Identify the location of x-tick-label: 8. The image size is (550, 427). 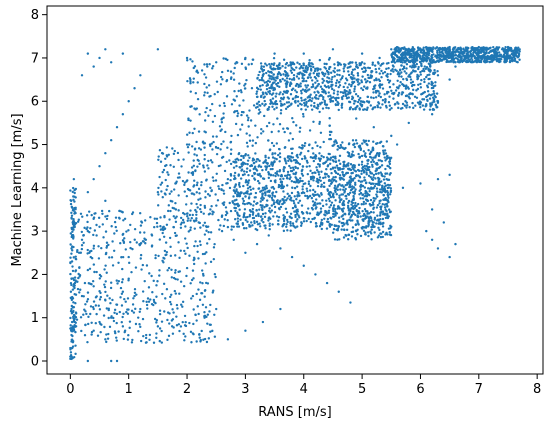
(537, 389).